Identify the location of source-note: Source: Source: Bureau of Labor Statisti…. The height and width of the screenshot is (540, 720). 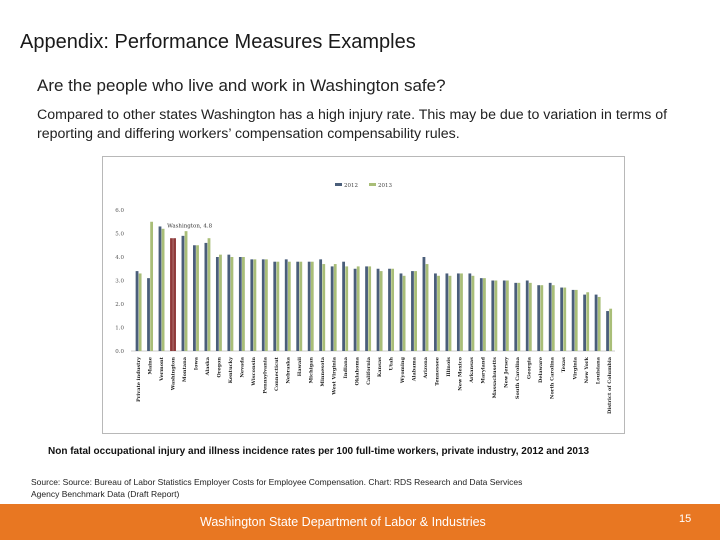
(277, 488).